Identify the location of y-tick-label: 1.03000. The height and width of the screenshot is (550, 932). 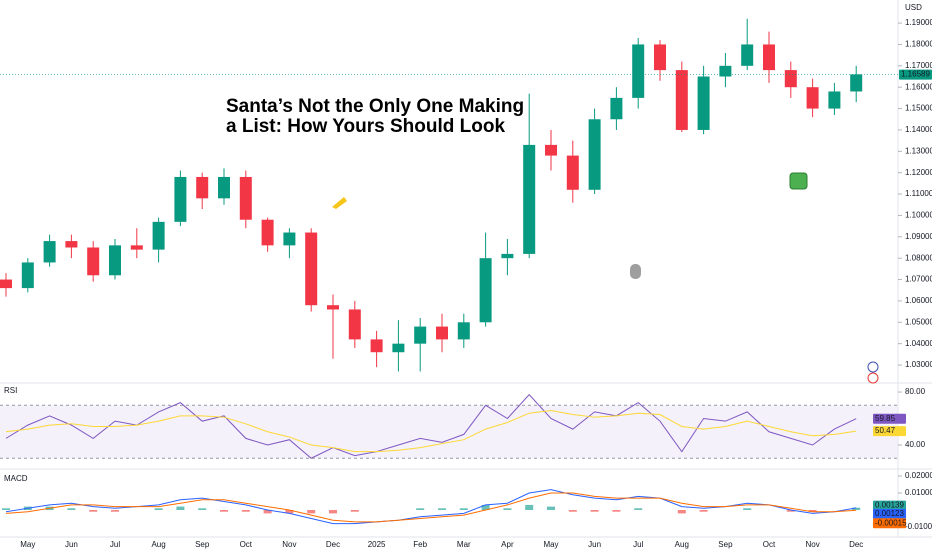
(918, 364).